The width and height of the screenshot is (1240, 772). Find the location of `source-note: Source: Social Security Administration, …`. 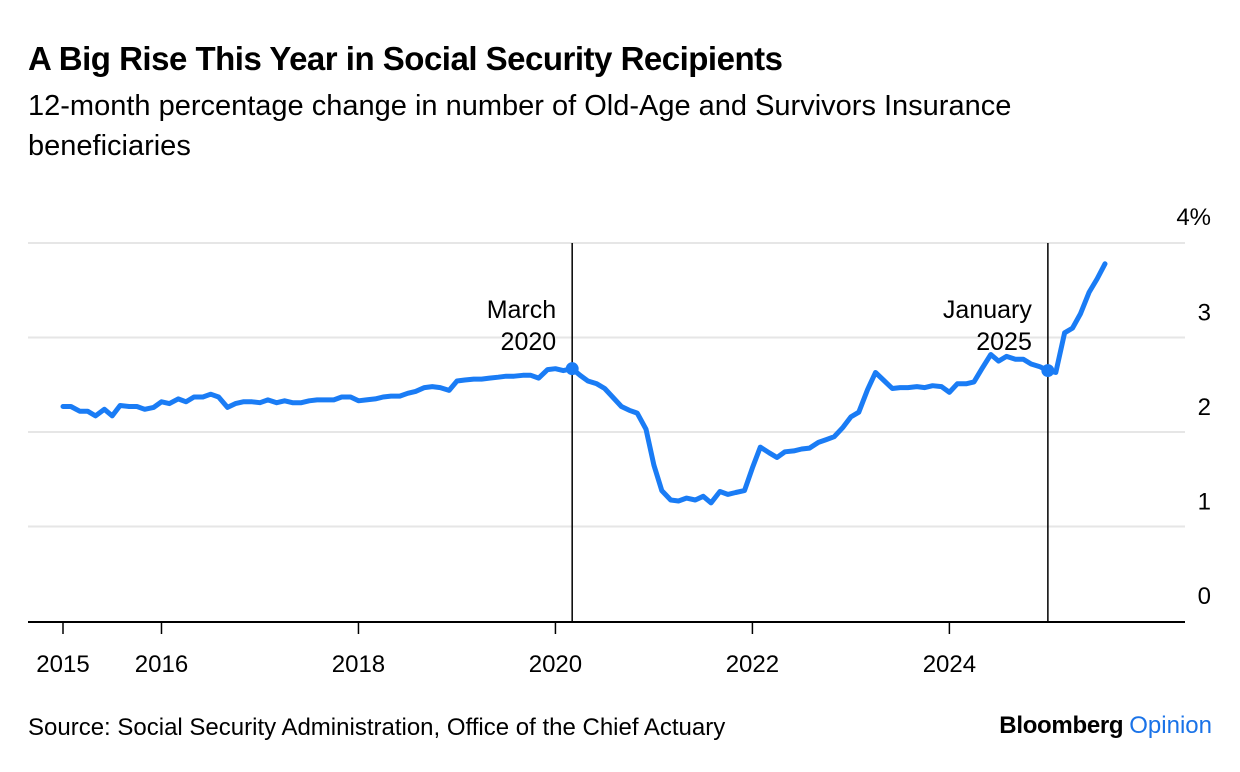

source-note: Source: Social Security Administration, … is located at coordinates (377, 727).